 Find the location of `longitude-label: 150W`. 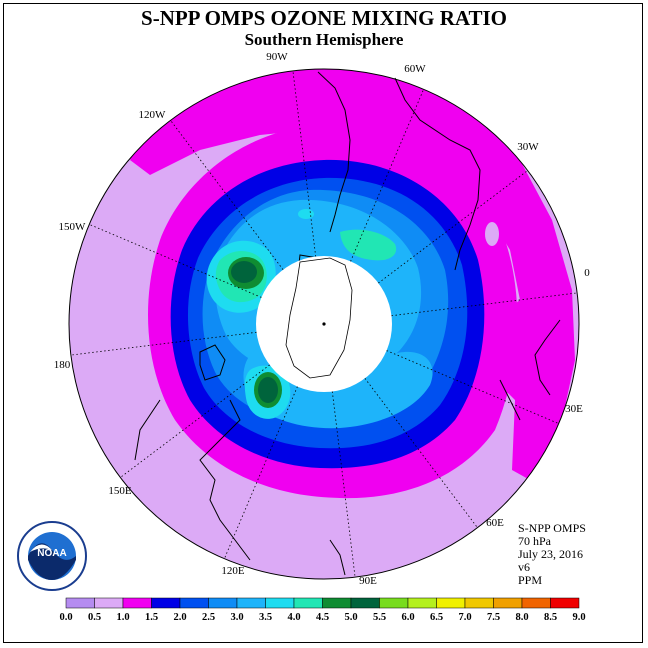

longitude-label: 150W is located at coordinates (73, 227).